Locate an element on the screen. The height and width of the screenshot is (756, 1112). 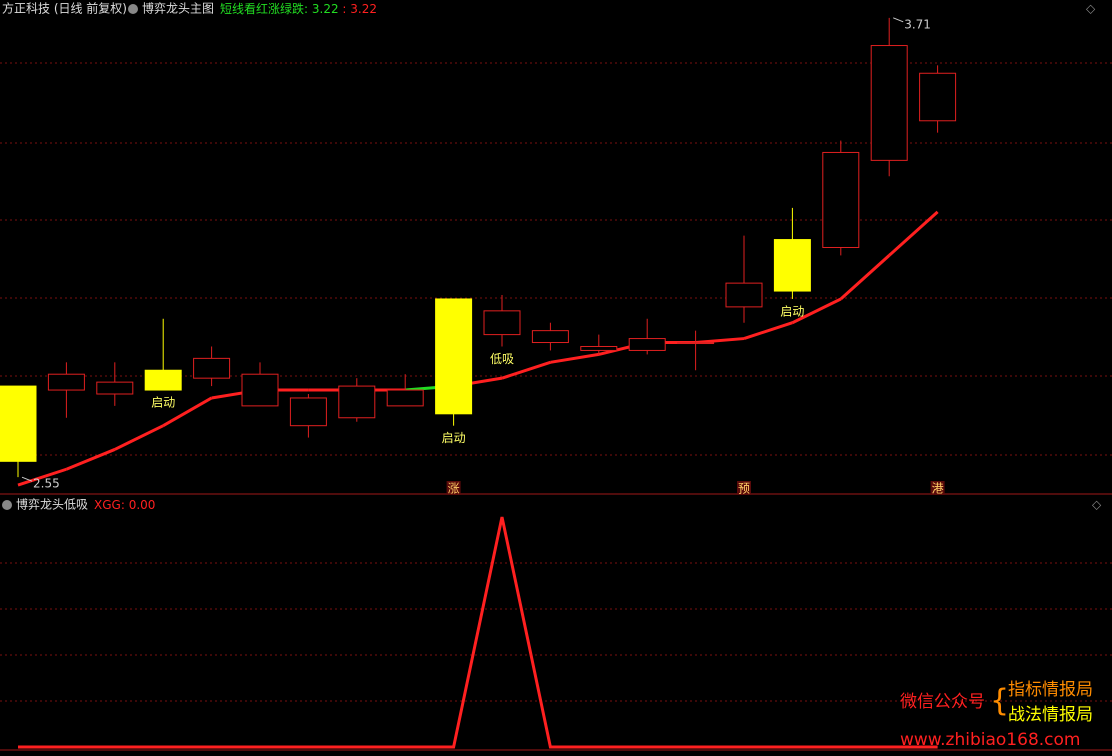
main-title: 博弈龙头主图 is located at coordinates (178, 8).